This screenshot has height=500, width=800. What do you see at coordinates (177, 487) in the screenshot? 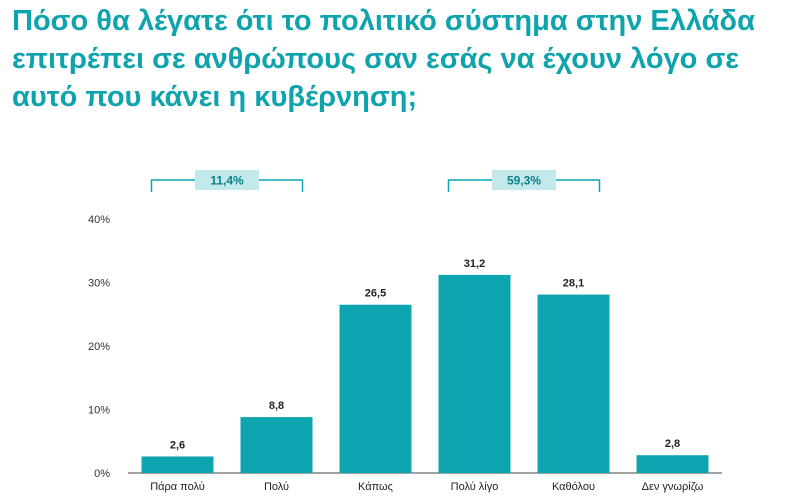
I see `category-label: Πάρα πολύ` at bounding box center [177, 487].